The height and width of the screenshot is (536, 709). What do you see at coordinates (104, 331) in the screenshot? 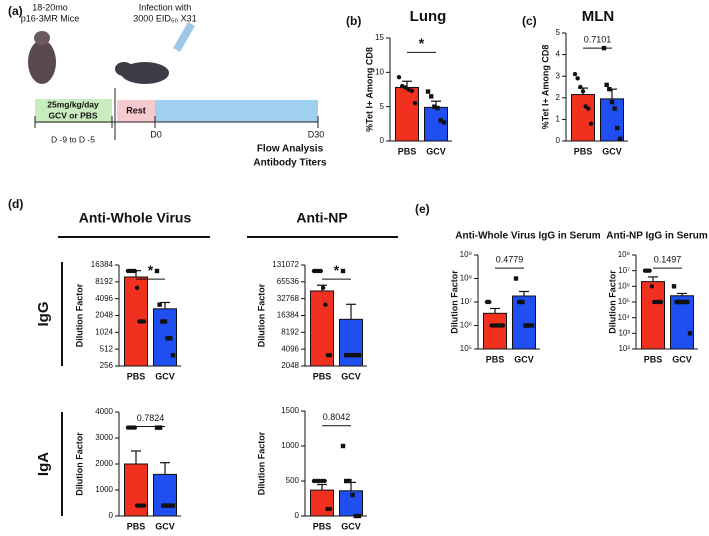
I see `y-tick-label: 1024` at bounding box center [104, 331].